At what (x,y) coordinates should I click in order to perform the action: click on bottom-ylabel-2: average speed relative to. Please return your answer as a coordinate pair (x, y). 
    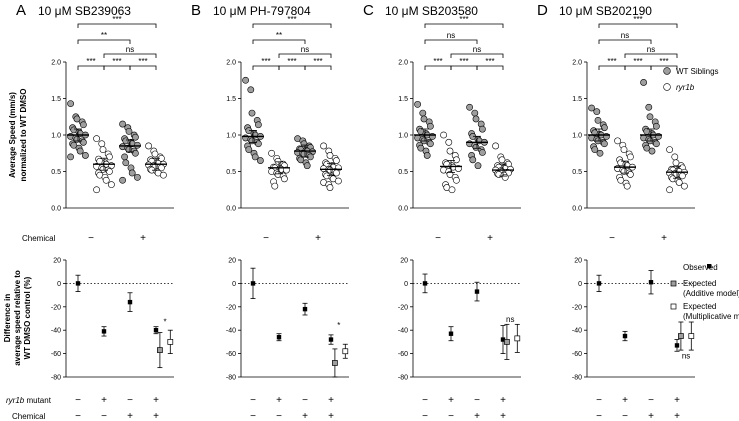
    Looking at the image, I should click on (17, 318).